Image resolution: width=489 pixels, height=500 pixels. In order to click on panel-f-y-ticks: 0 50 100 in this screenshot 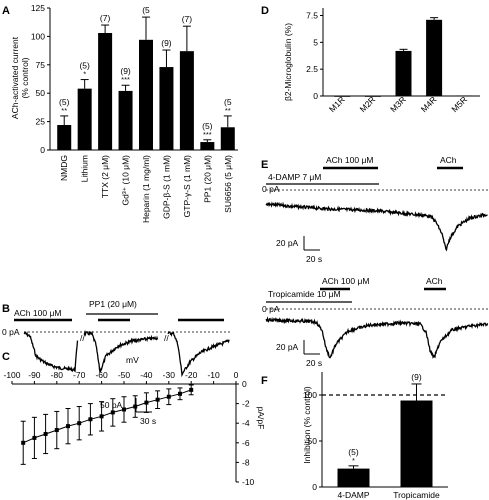, I will do `click(312, 441)`.